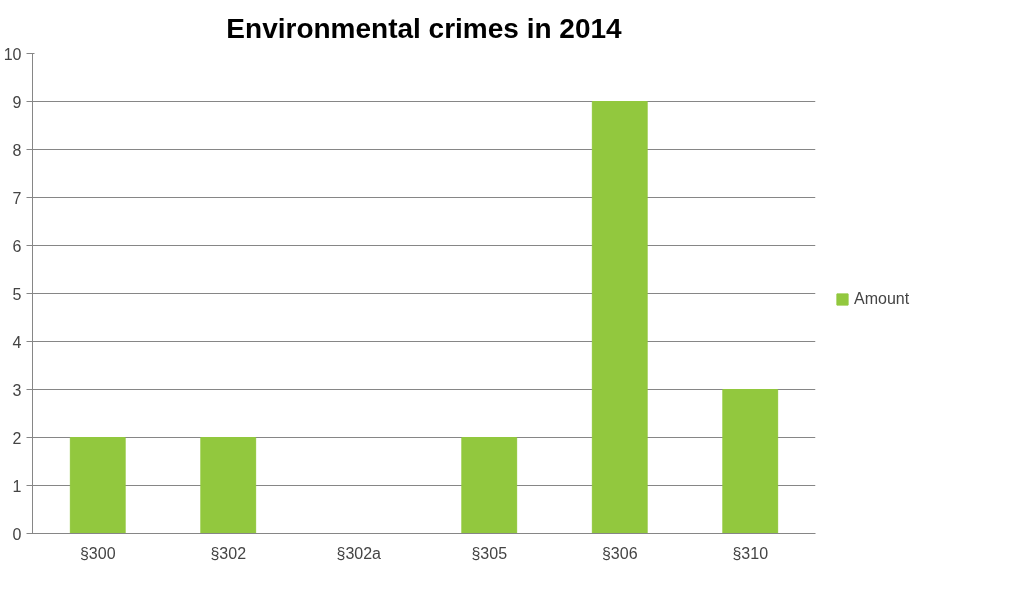  What do you see at coordinates (17, 486) in the screenshot?
I see `y-tick-label: 1` at bounding box center [17, 486].